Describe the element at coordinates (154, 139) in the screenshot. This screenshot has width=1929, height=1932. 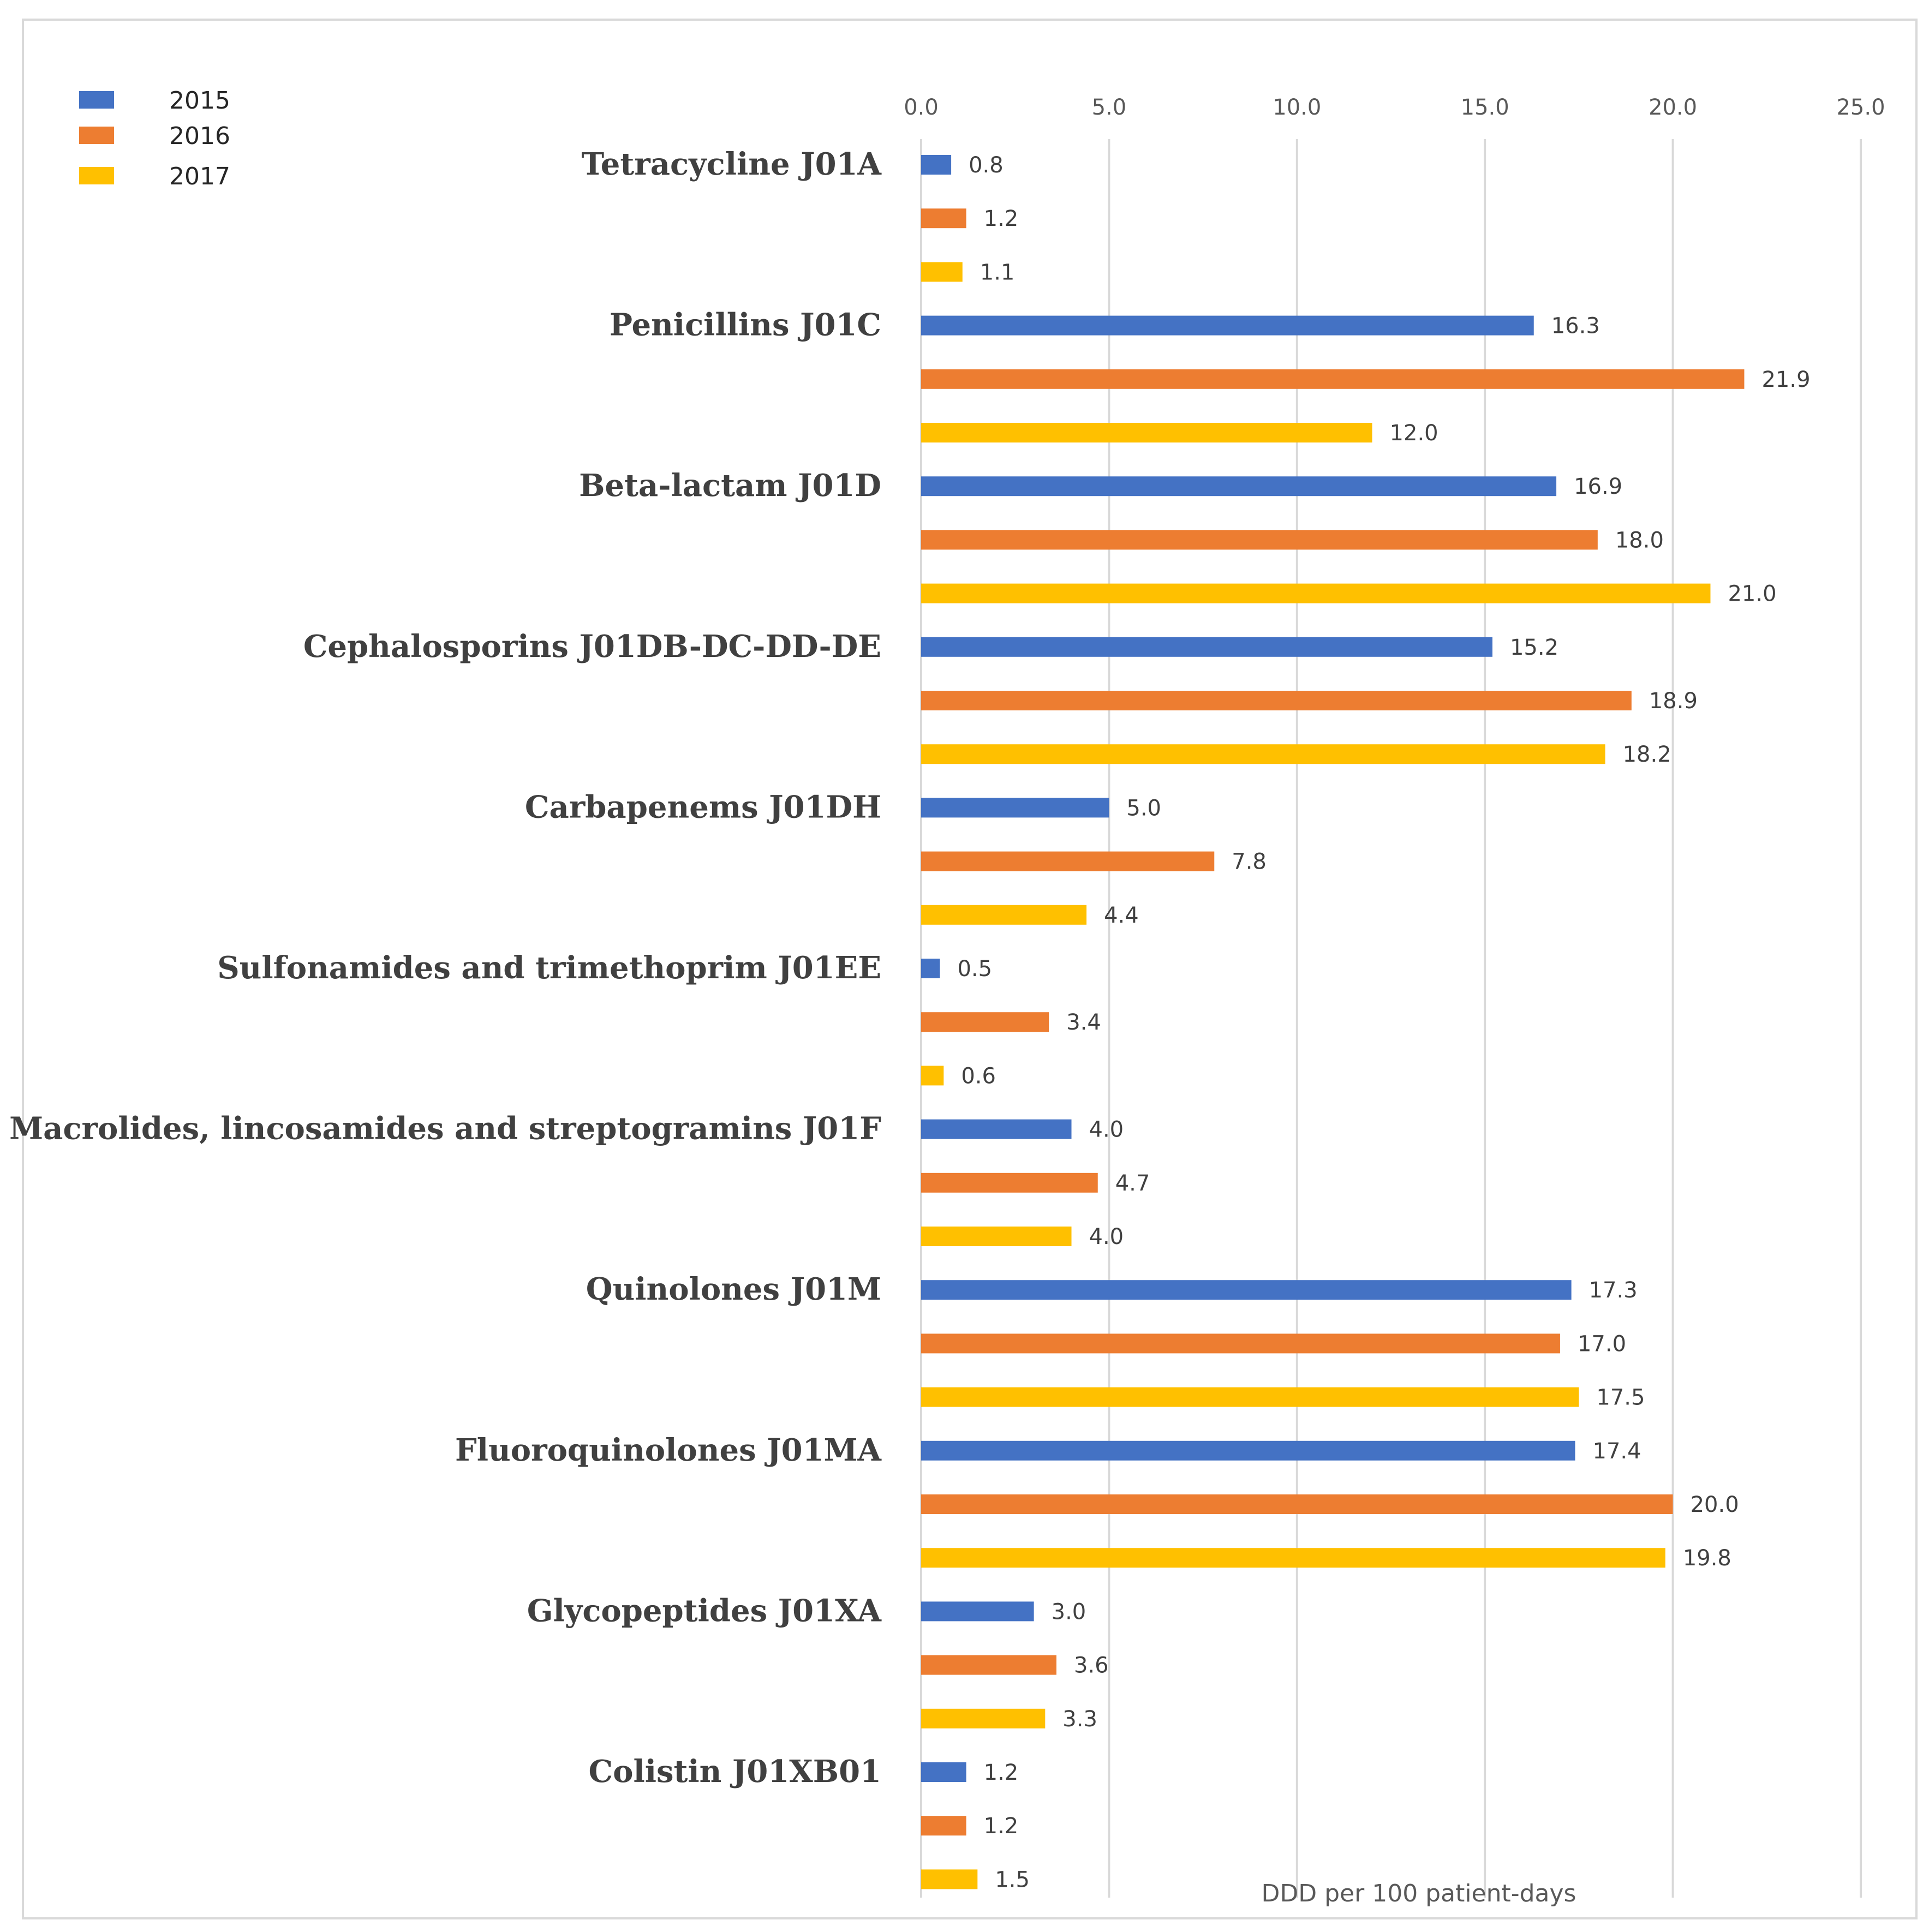
I see `legend: 2015 2016 2017` at that location.